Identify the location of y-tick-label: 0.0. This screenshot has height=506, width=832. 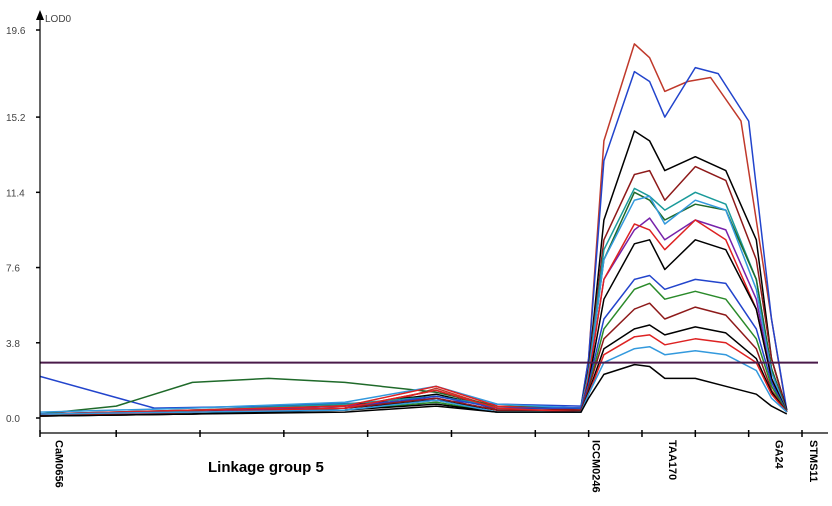
(13, 419).